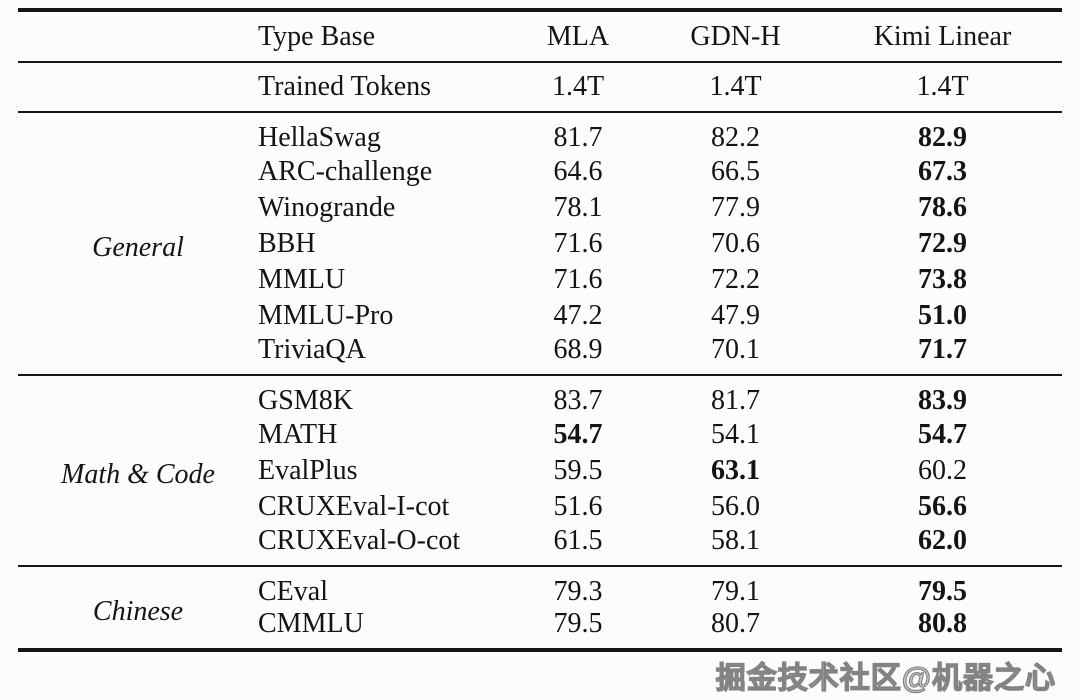 The image size is (1080, 700). I want to click on table-row: ARC-challenge 64.6 66.5 67.3, so click(540, 172).